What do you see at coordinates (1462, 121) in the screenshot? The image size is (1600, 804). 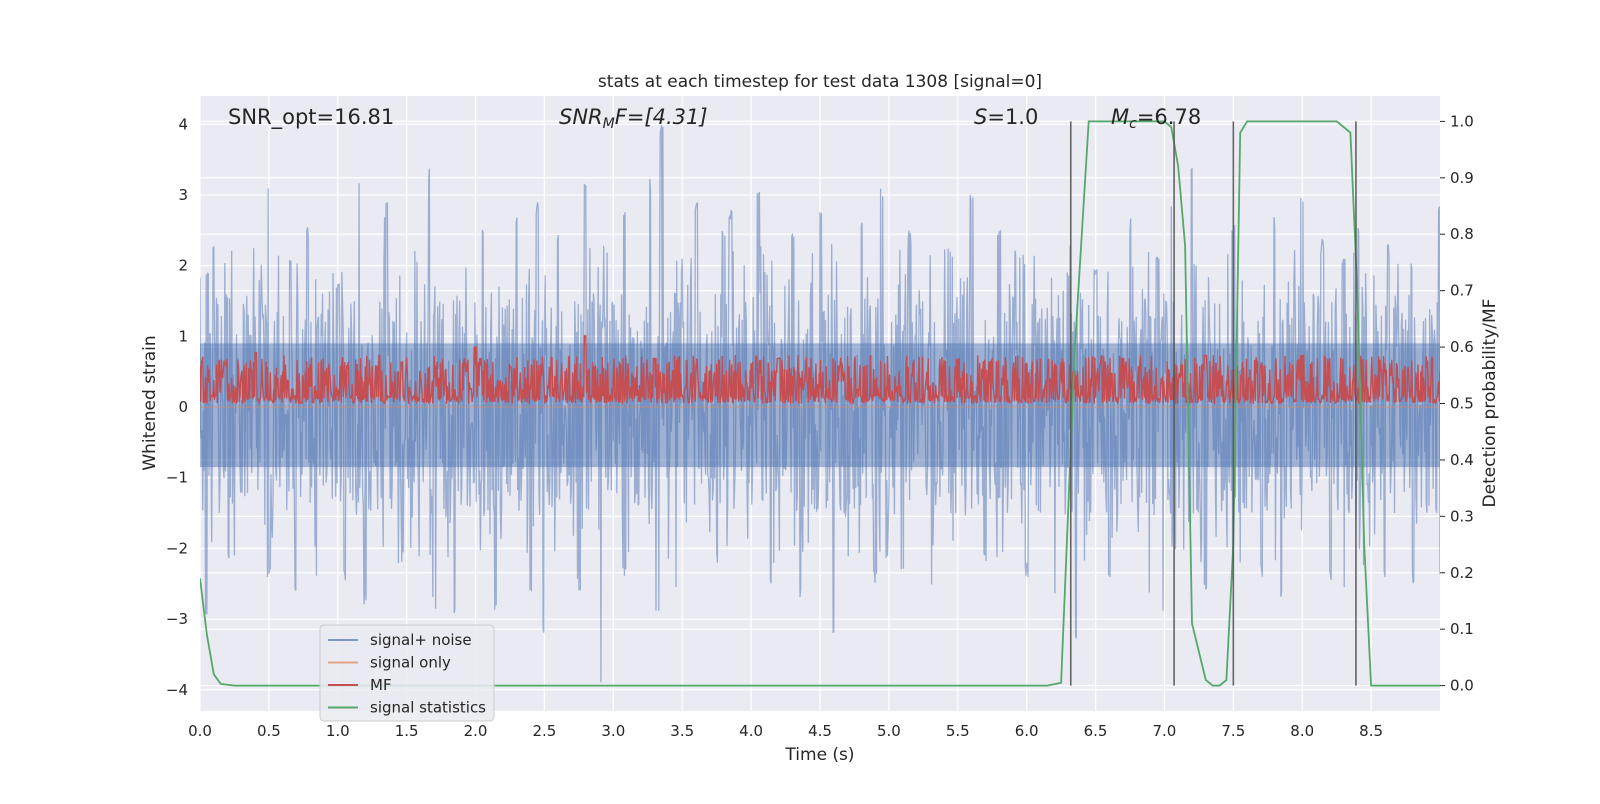 I see `y2-tick-label: 1.0` at bounding box center [1462, 121].